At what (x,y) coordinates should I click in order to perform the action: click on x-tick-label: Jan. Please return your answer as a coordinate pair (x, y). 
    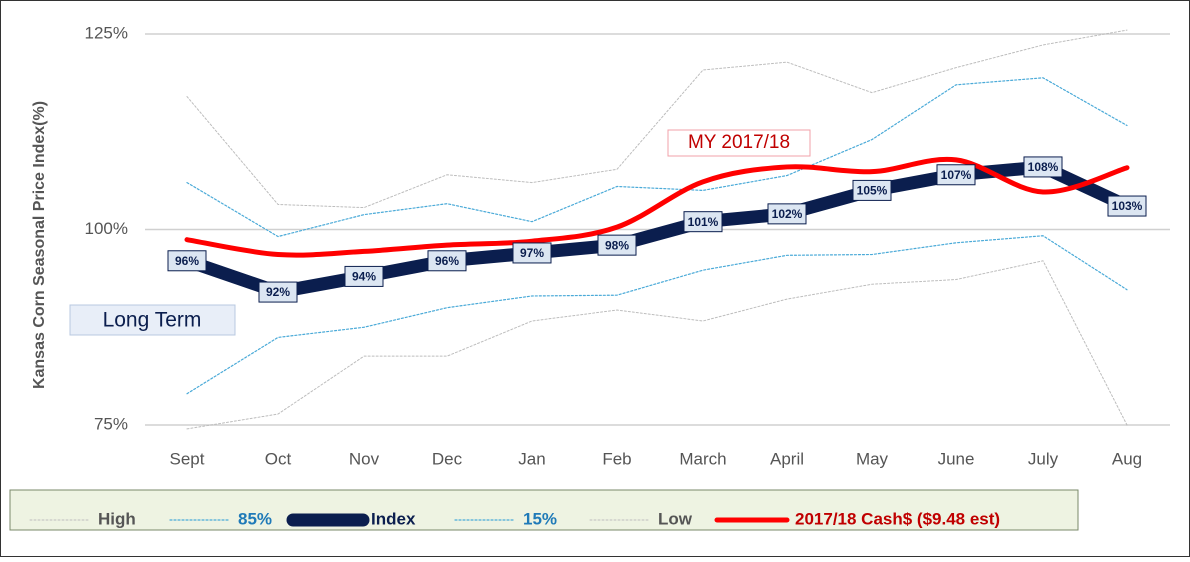
    Looking at the image, I should click on (531, 458).